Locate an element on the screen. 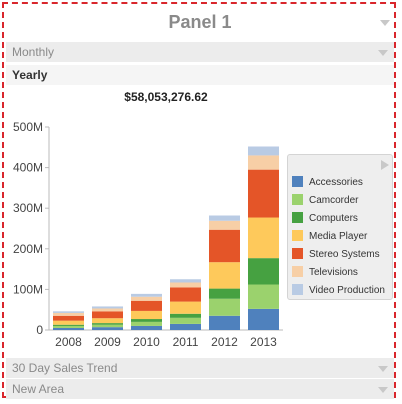 This screenshot has height=404, width=402. legend-item: Stereo Systems is located at coordinates (336, 254).